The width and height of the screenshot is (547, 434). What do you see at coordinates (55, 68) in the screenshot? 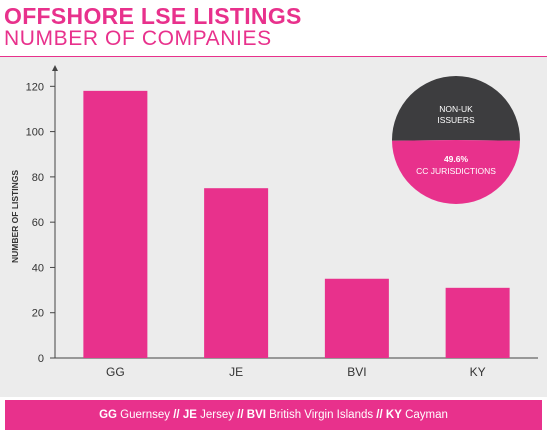
I see `y-axis-arrow` at bounding box center [55, 68].